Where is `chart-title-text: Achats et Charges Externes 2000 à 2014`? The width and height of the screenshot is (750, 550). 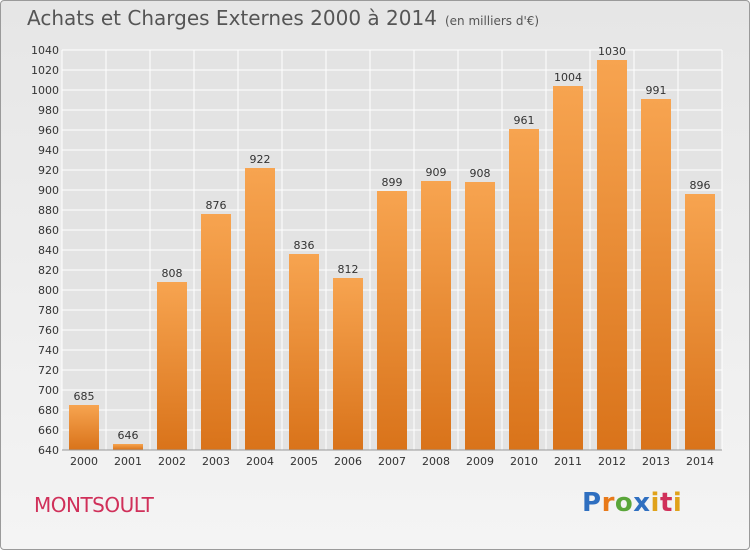 chart-title-text: Achats et Charges Externes 2000 à 2014 is located at coordinates (232, 18).